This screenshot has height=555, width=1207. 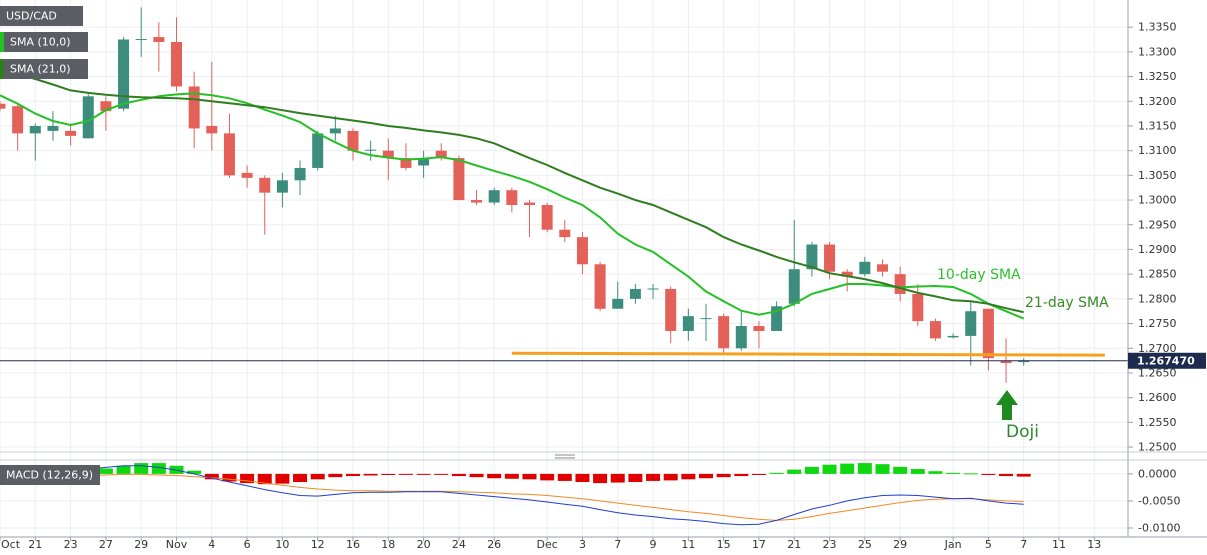 I want to click on y-tick-label: 1.2950, so click(x=1157, y=224).